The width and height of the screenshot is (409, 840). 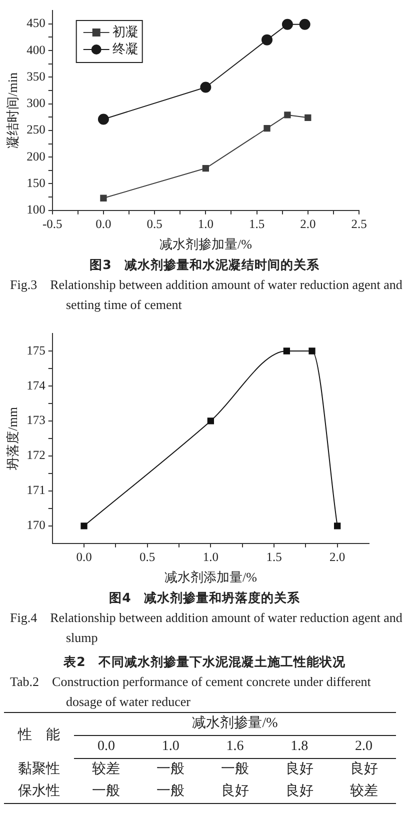 What do you see at coordinates (12, 439) in the screenshot?
I see `y-axis-title: 坍落度/mm` at bounding box center [12, 439].